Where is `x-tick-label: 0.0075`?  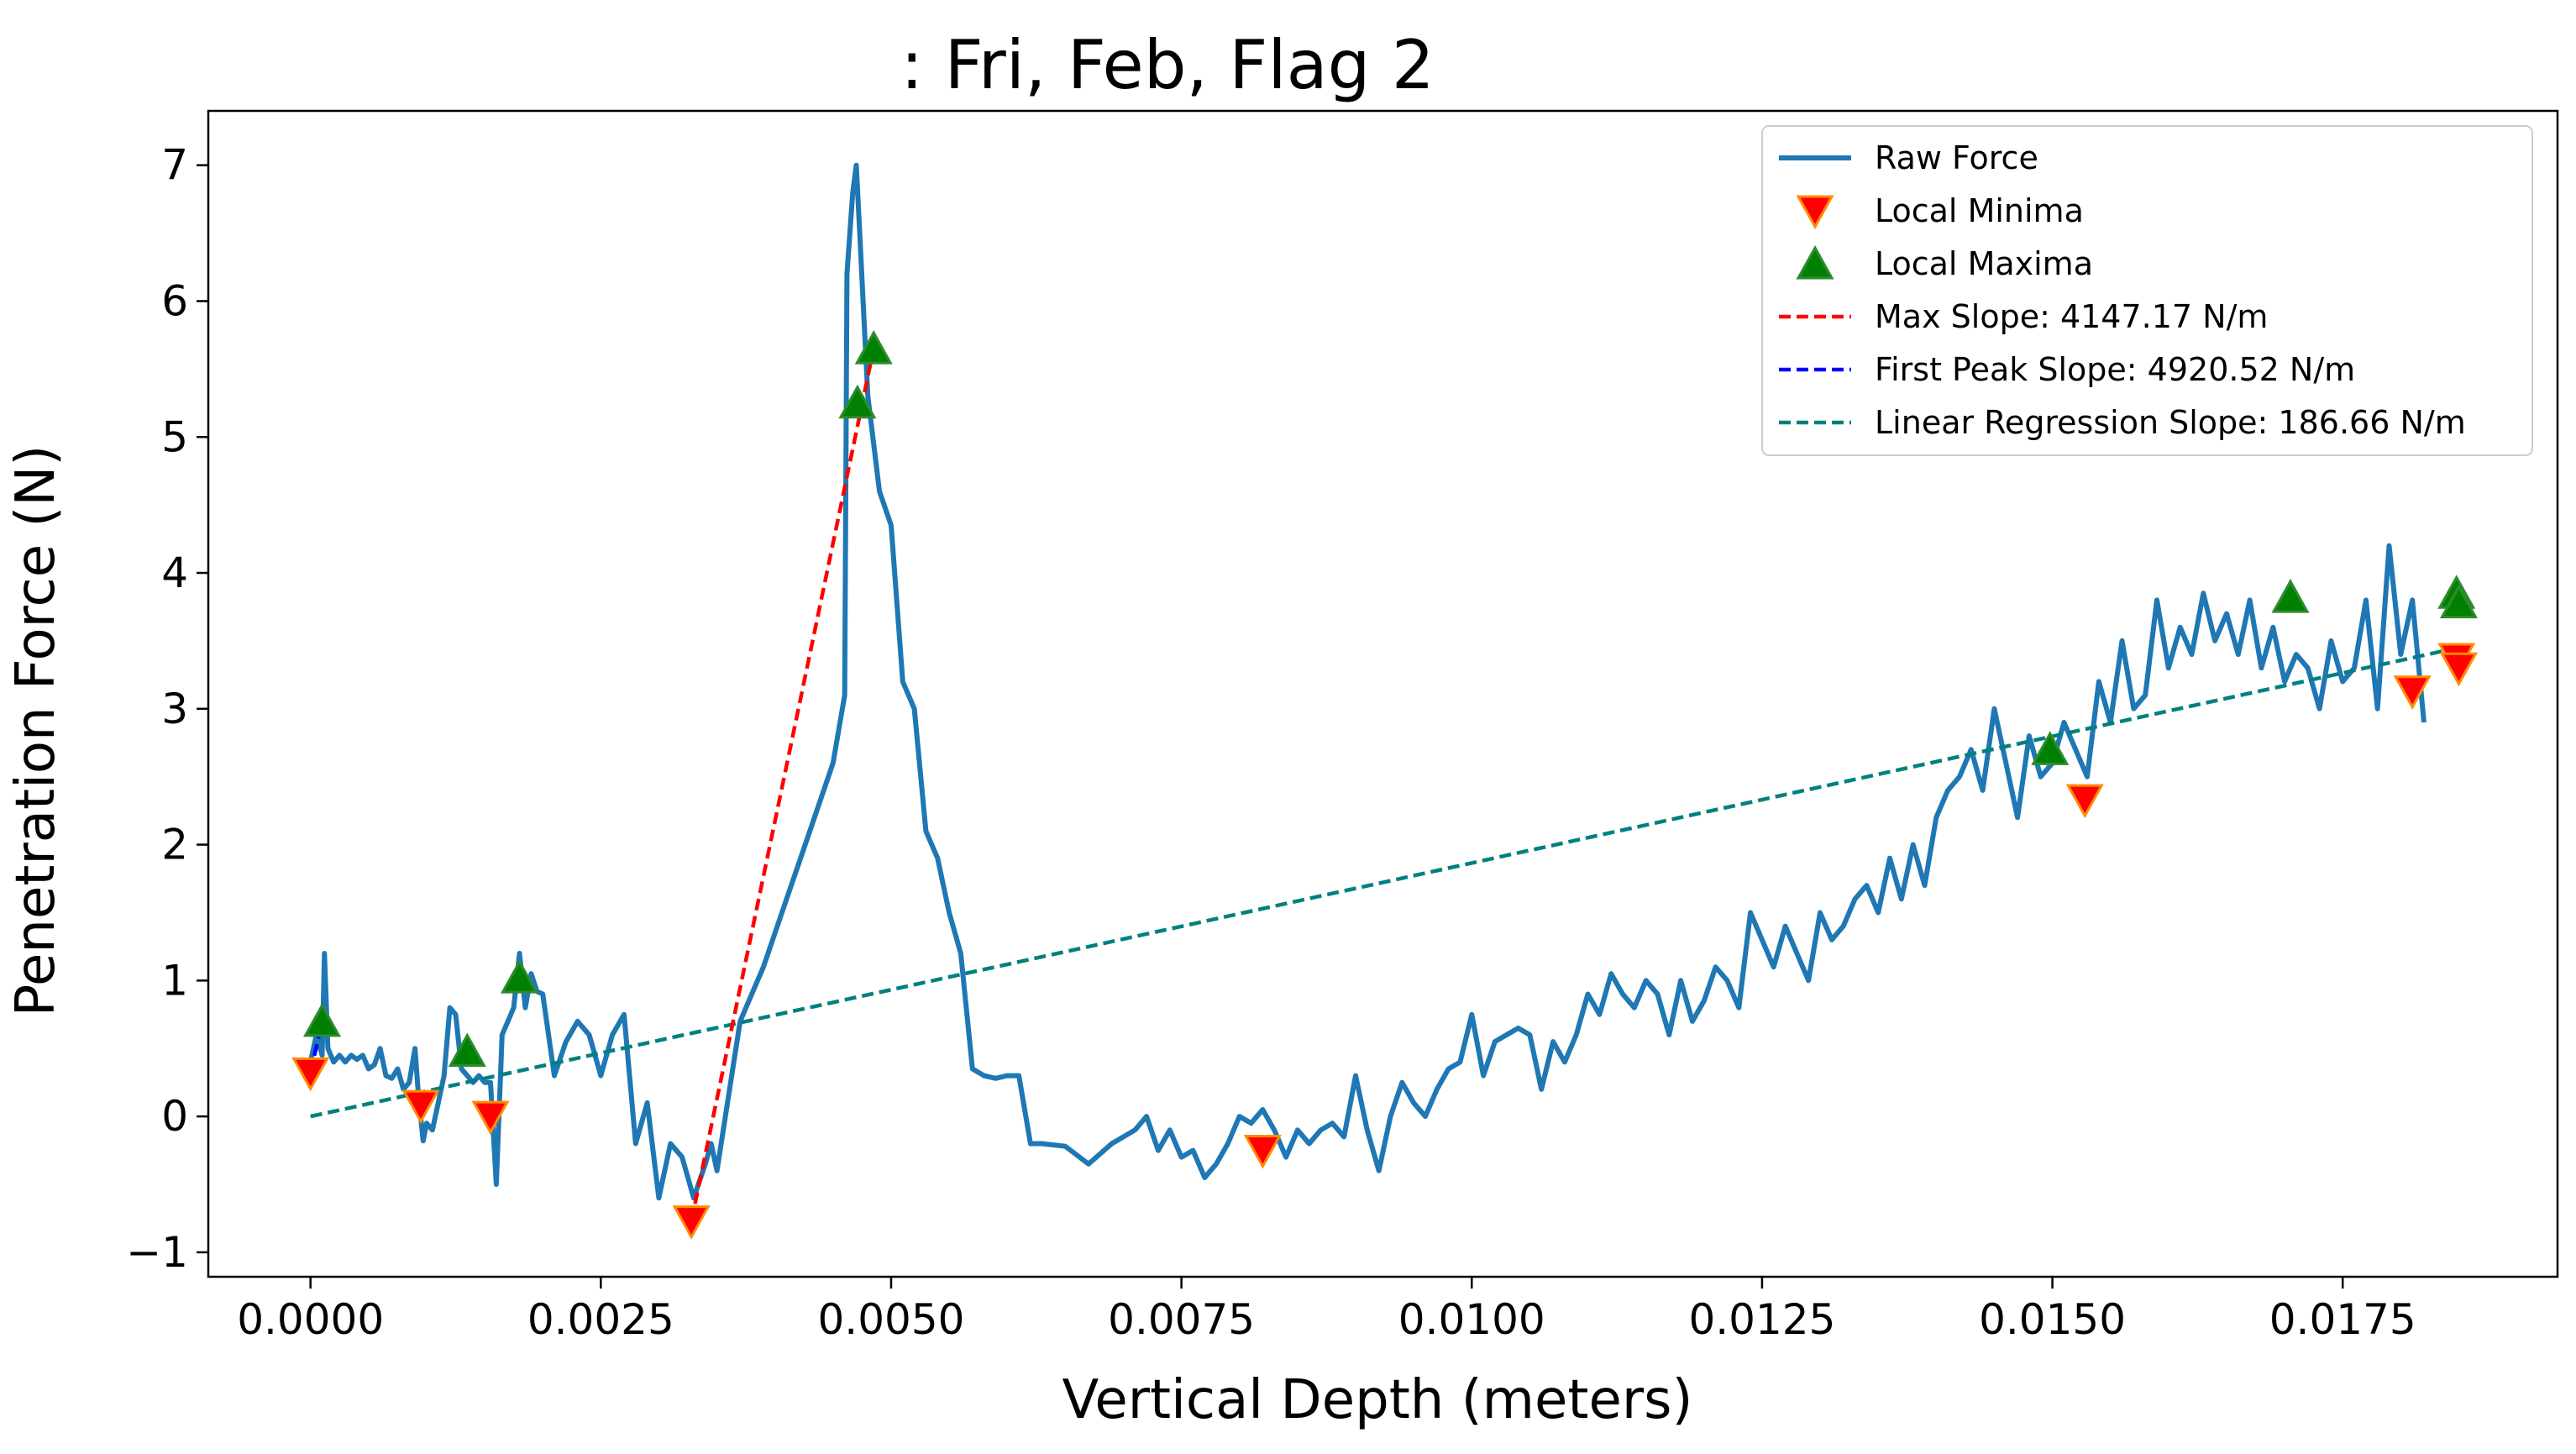
x-tick-label: 0.0075 is located at coordinates (1181, 1319).